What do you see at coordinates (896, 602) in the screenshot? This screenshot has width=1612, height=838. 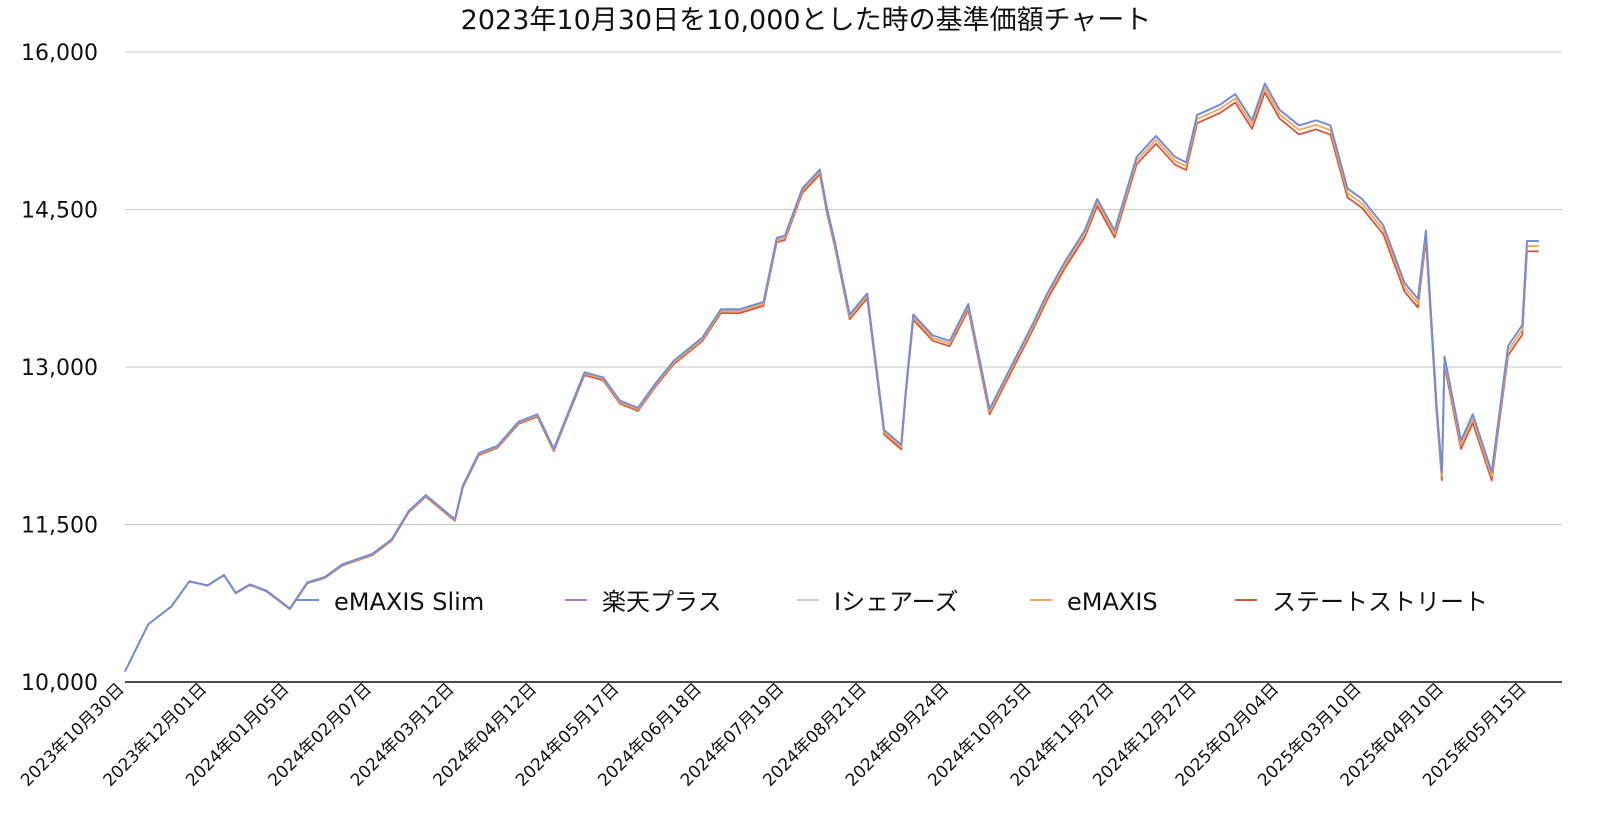 I see `legend-label: Iシェアーズ` at bounding box center [896, 602].